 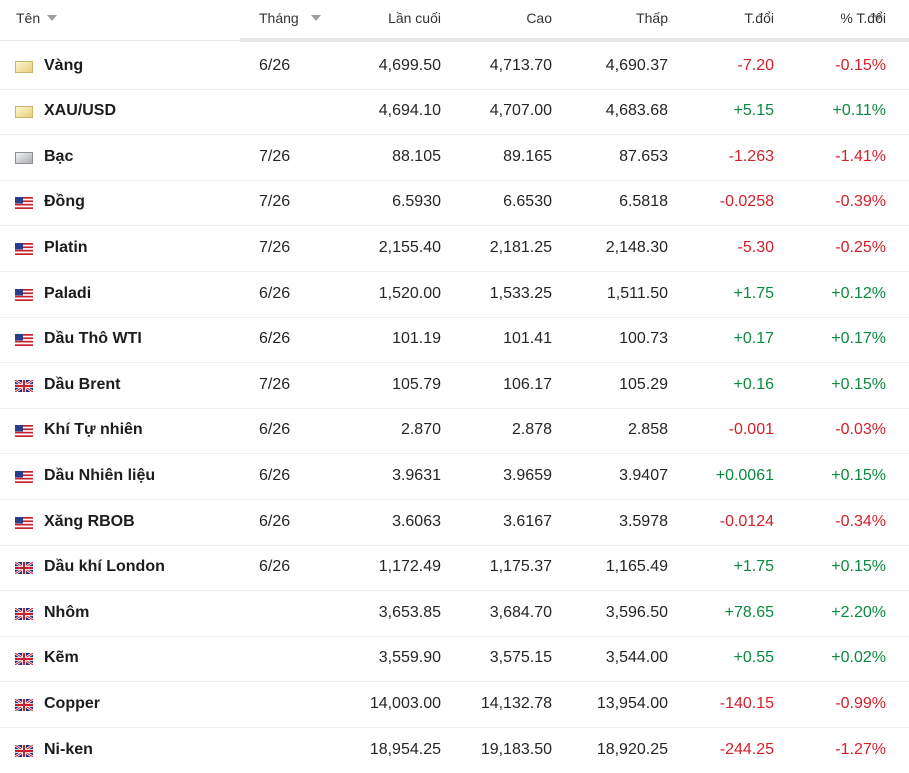 What do you see at coordinates (744, 475) in the screenshot?
I see `change: +0.0061` at bounding box center [744, 475].